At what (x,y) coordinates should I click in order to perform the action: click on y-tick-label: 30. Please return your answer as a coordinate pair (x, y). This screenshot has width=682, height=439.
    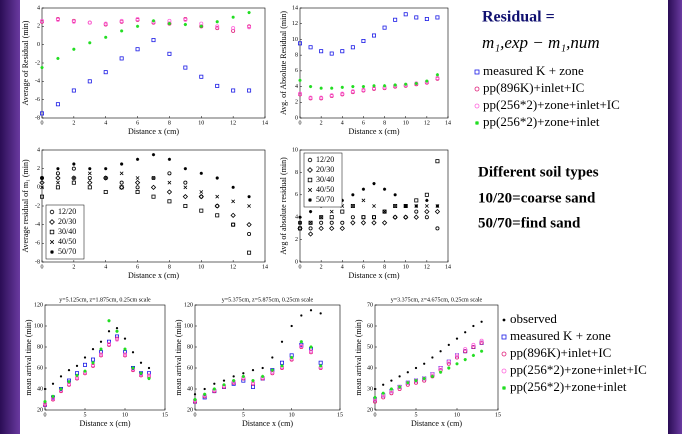
    Looking at the image, I should click on (370, 389).